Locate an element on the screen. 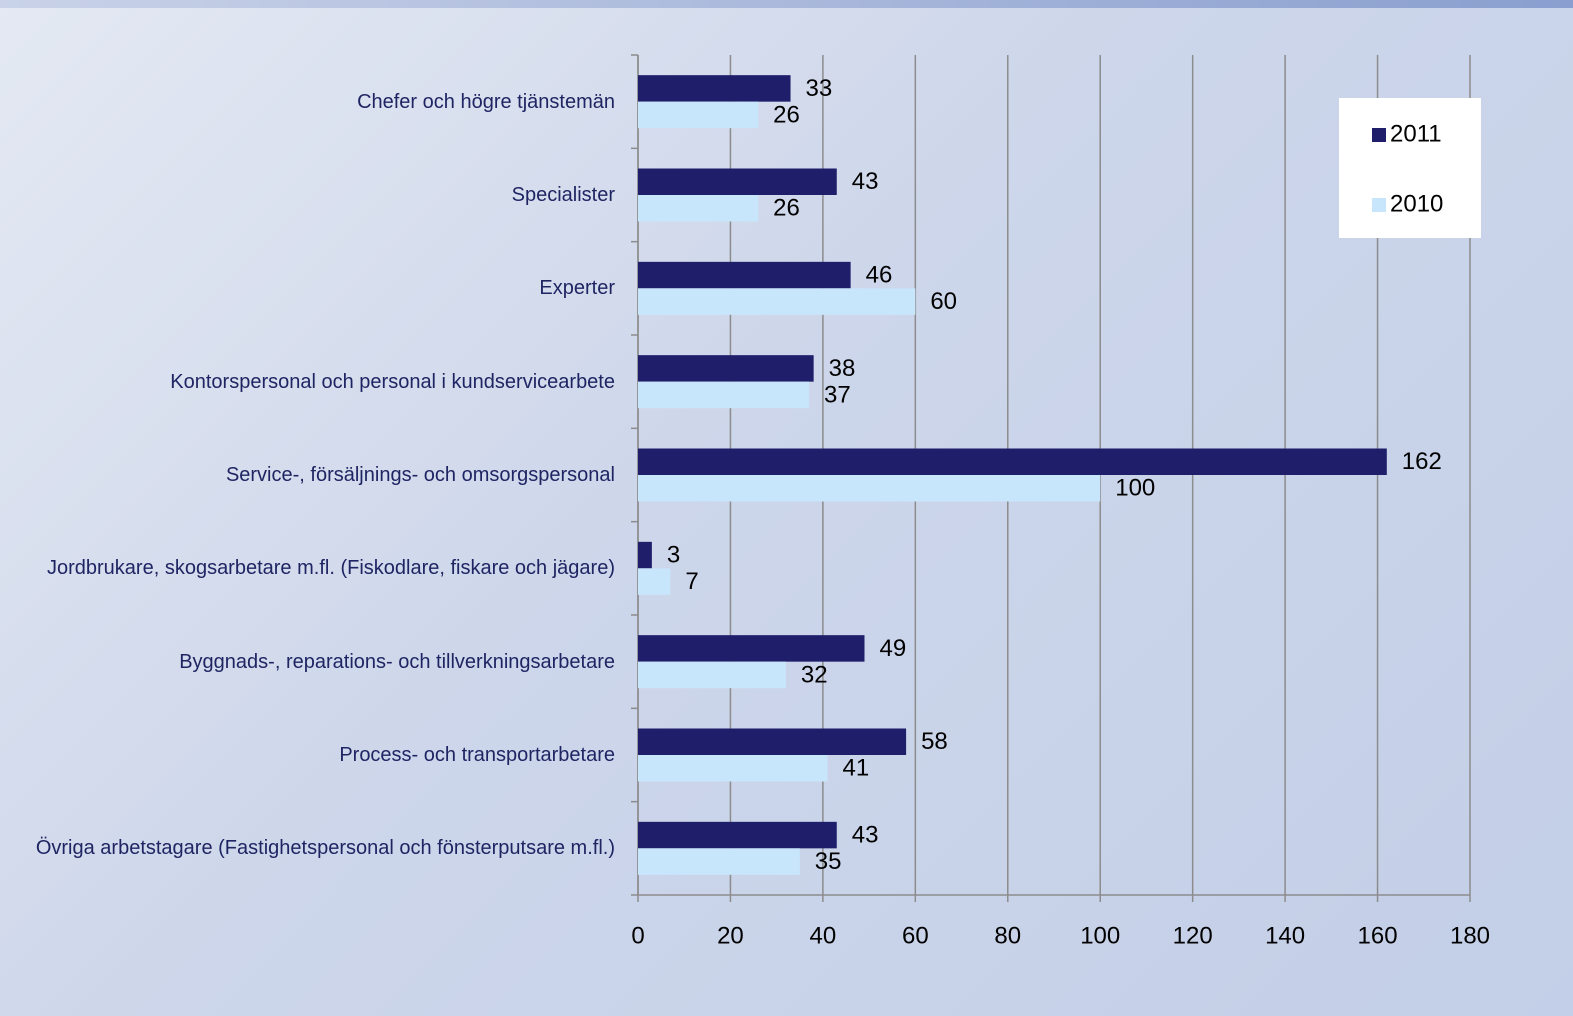  data-label: 32 is located at coordinates (814, 674).